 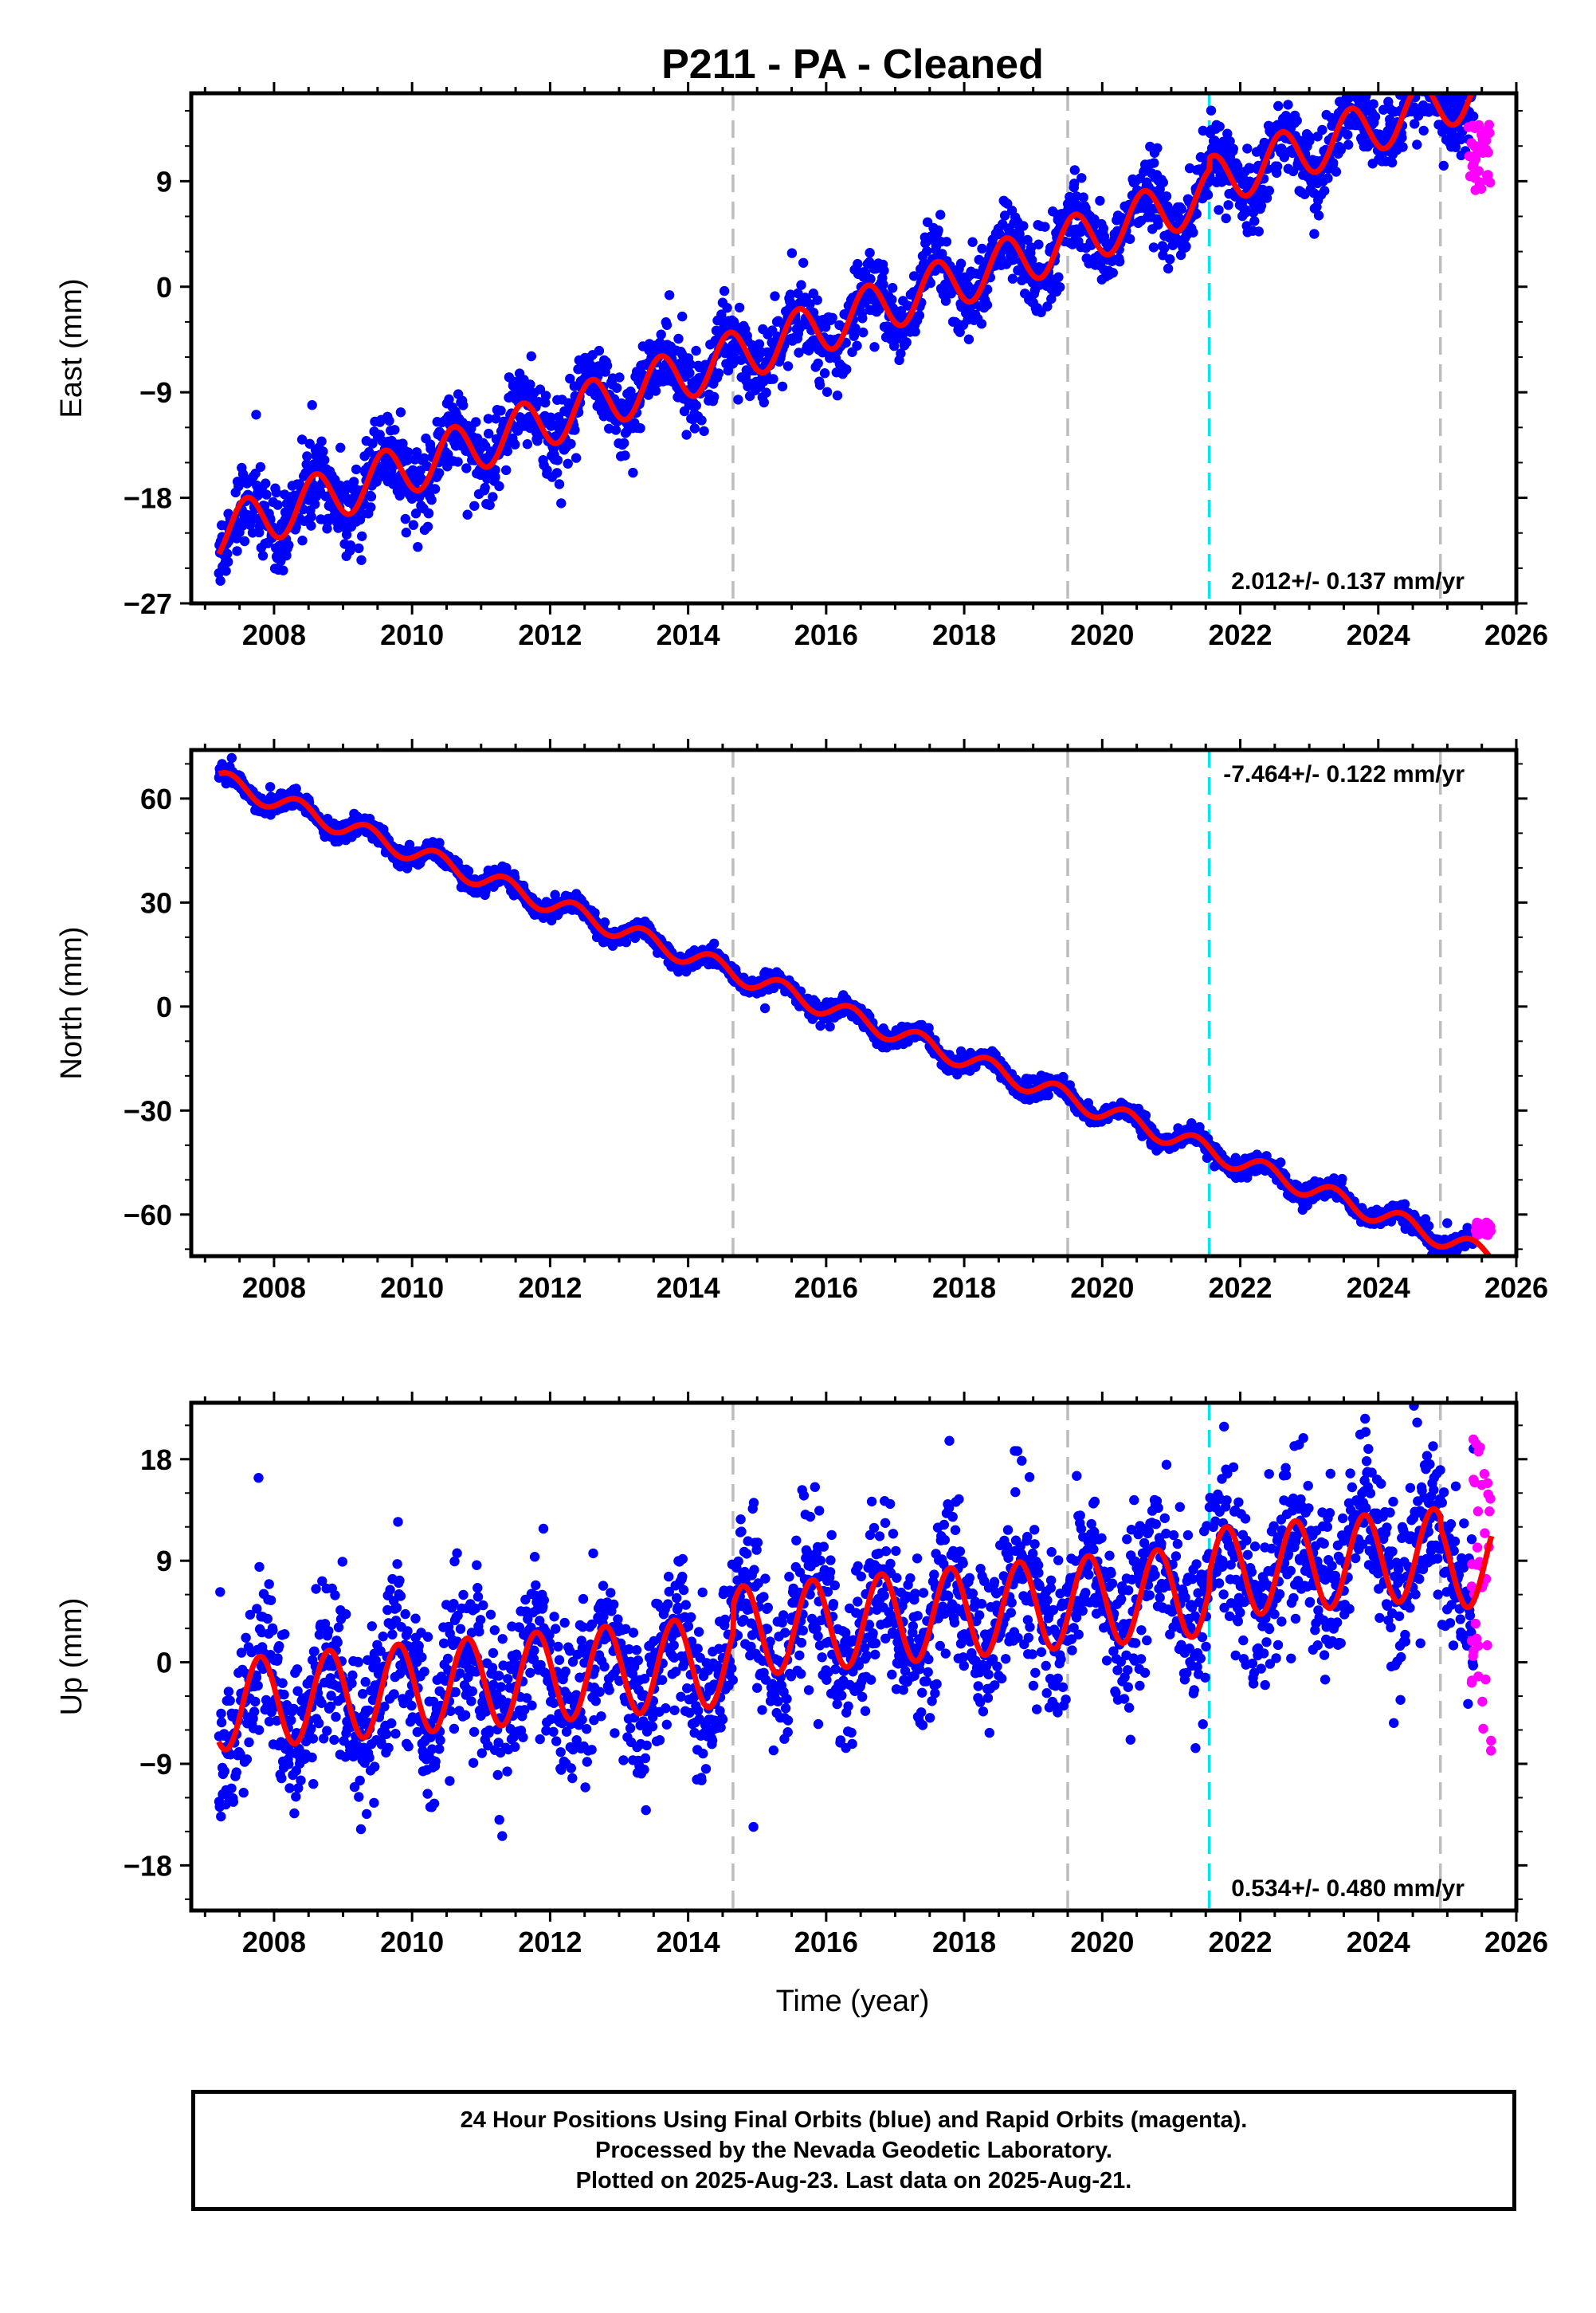 I want to click on x-tick-label: 2024, so click(x=1379, y=635).